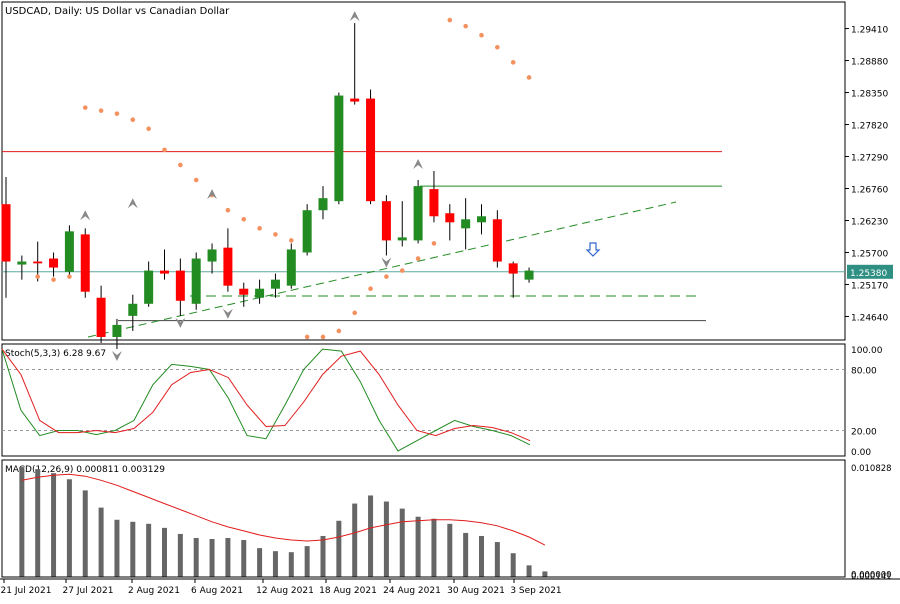  Describe the element at coordinates (283, 509) in the screenshot. I see `macd-signal-line` at that location.